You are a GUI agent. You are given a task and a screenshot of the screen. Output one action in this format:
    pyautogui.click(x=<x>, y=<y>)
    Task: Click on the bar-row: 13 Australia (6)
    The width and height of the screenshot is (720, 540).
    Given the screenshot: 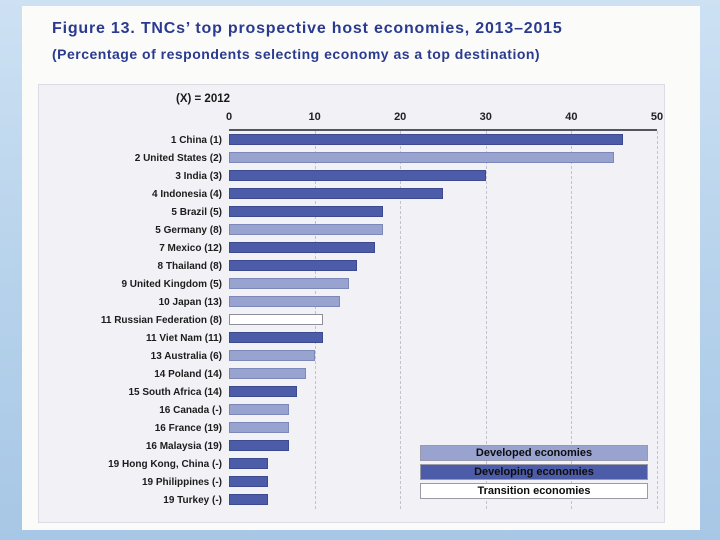 What is the action you would take?
    pyautogui.click(x=352, y=356)
    